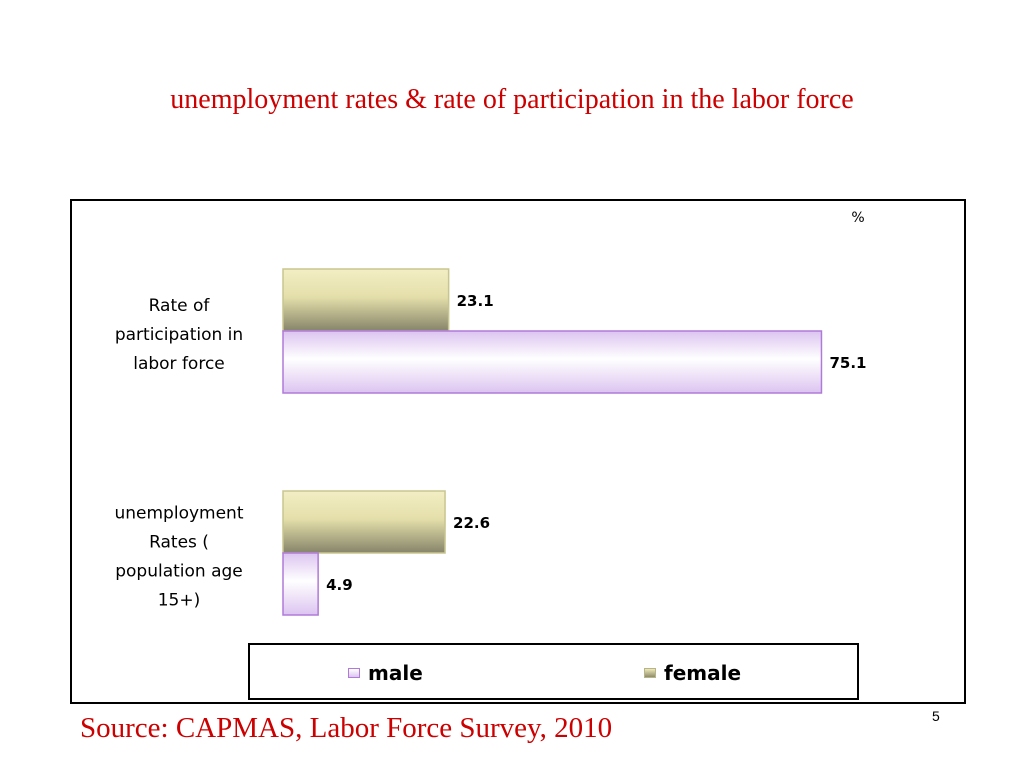 Image resolution: width=1024 pixels, height=768 pixels. I want to click on data-label-female-0: 23.1, so click(475, 301).